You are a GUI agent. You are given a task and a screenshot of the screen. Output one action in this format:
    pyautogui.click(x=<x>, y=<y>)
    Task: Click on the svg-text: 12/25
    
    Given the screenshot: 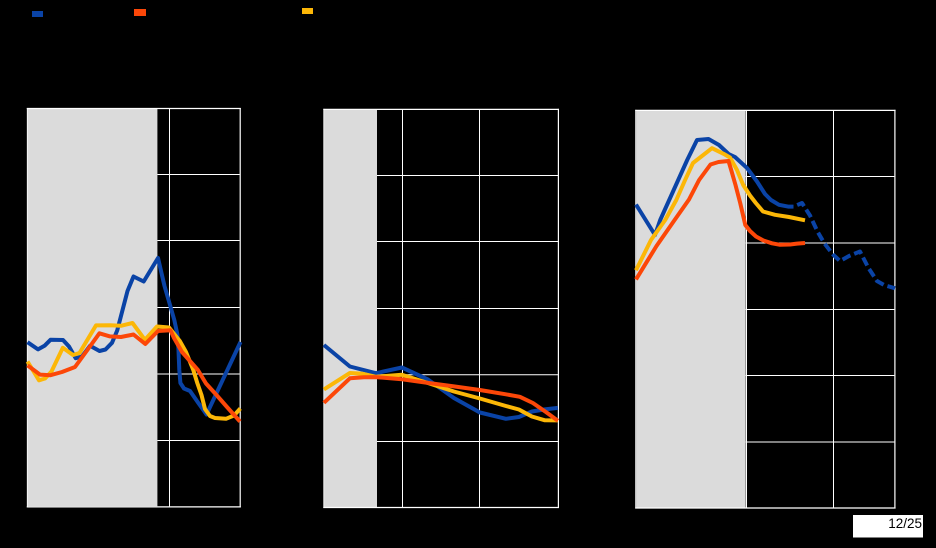 What is the action you would take?
    pyautogui.click(x=905, y=523)
    